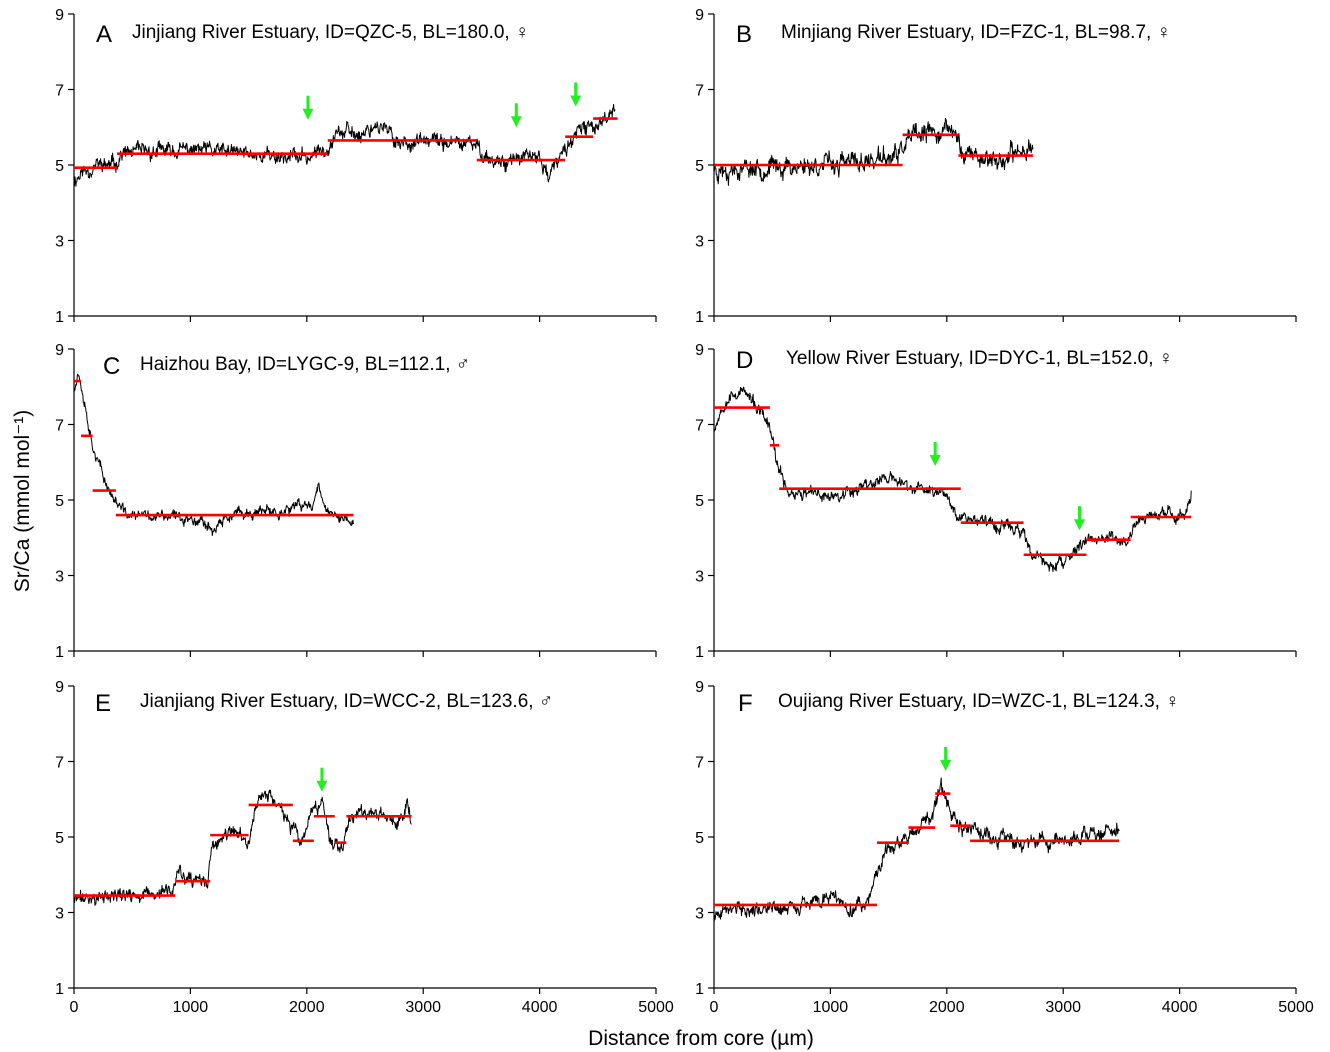 The width and height of the screenshot is (1330, 1052). I want to click on panel-c-ytick-label: 5, so click(59, 501).